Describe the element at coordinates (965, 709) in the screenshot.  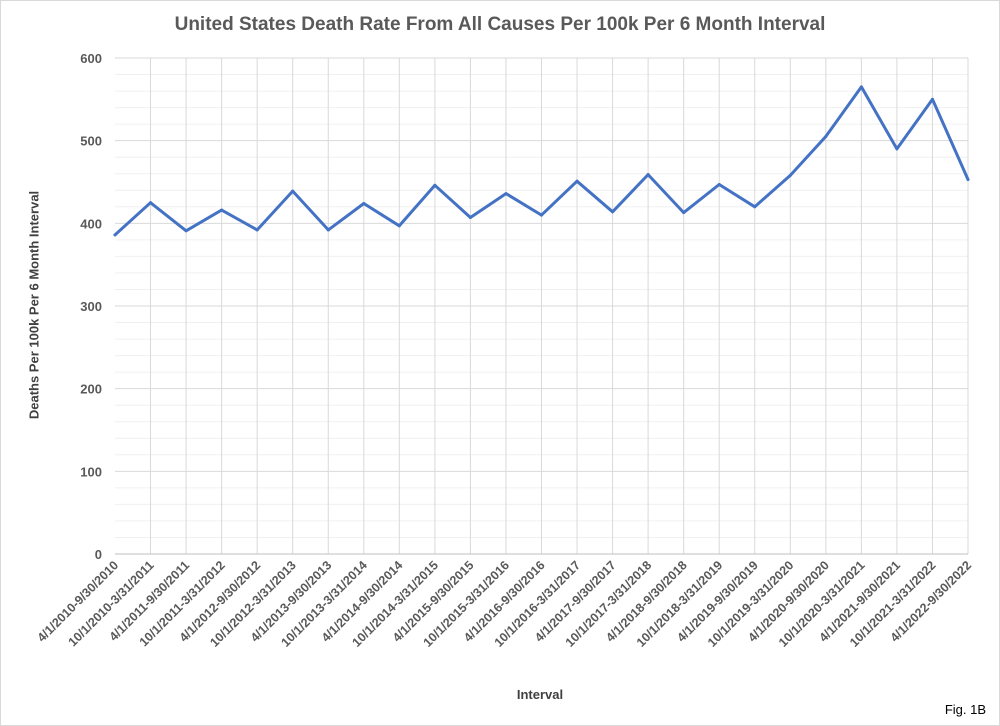
I see `figure-label: Fig. 1B` at that location.